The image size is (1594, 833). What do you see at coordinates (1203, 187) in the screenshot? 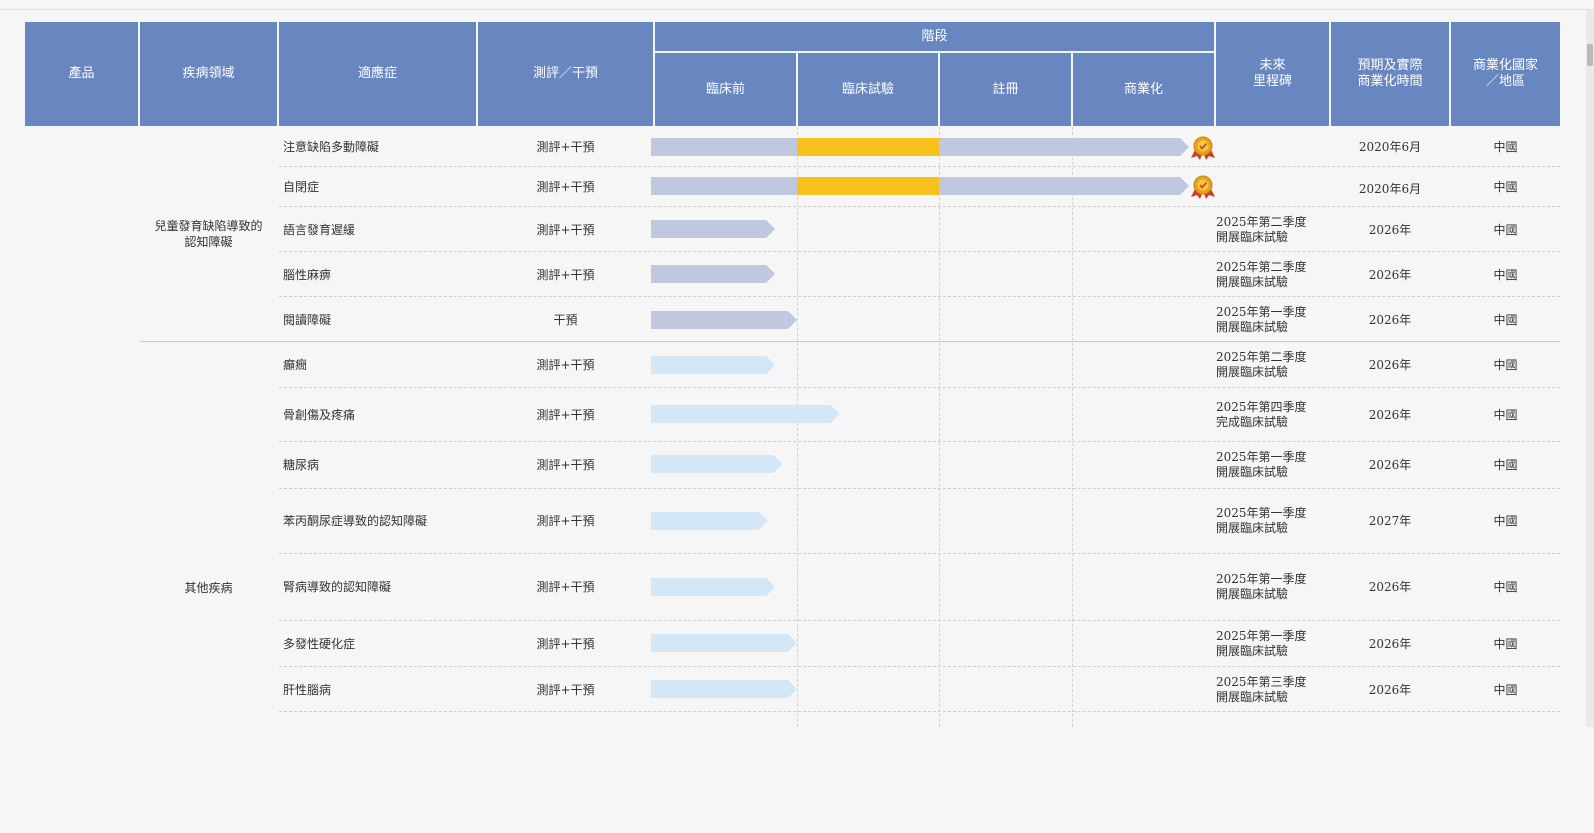
I see `award-medal-icon` at bounding box center [1203, 187].